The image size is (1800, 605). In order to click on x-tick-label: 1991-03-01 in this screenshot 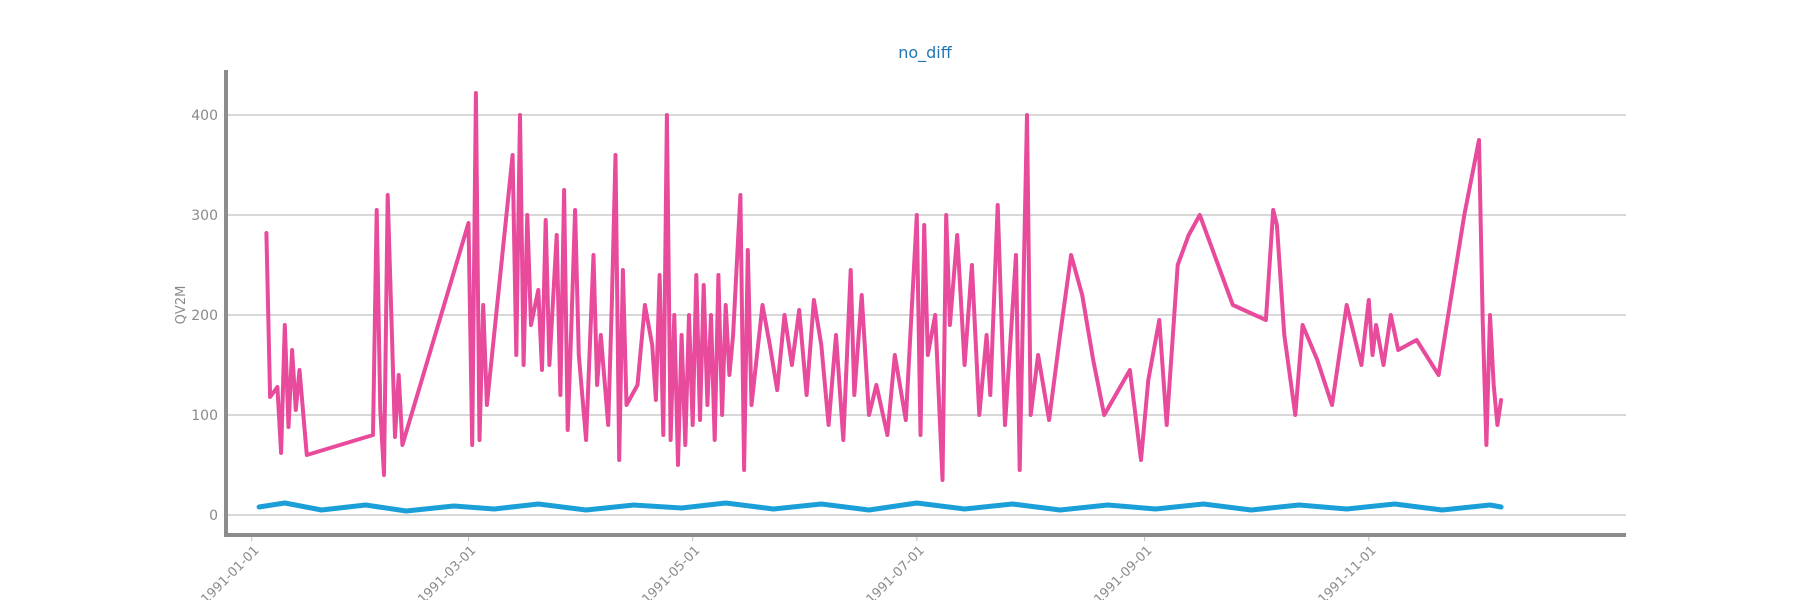, I will do `click(447, 571)`.